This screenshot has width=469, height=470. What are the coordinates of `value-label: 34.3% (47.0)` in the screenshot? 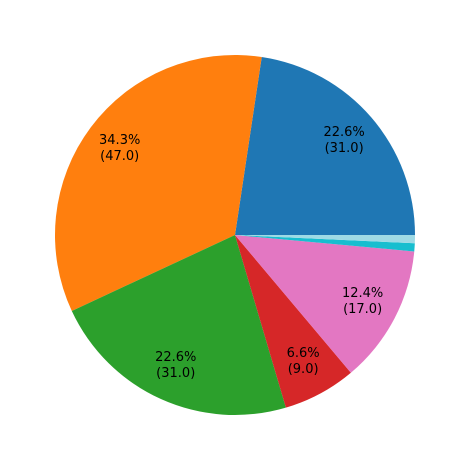 It's located at (120, 148).